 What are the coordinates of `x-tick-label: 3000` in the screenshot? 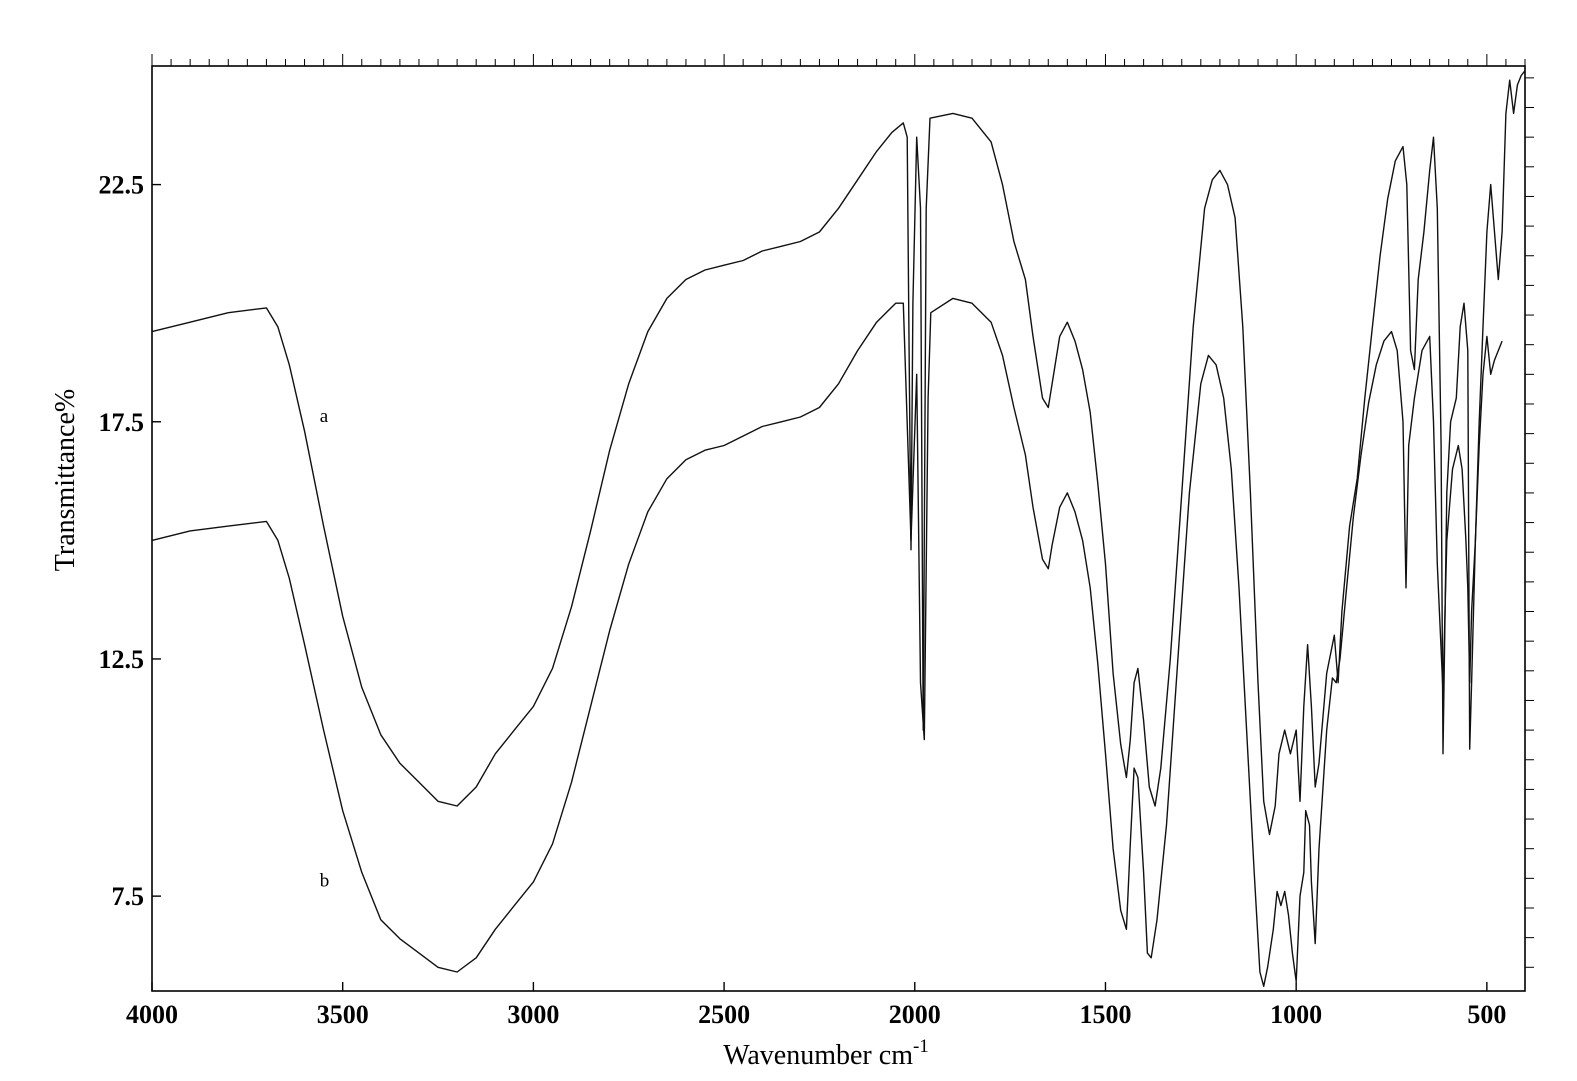 It's located at (533, 1014).